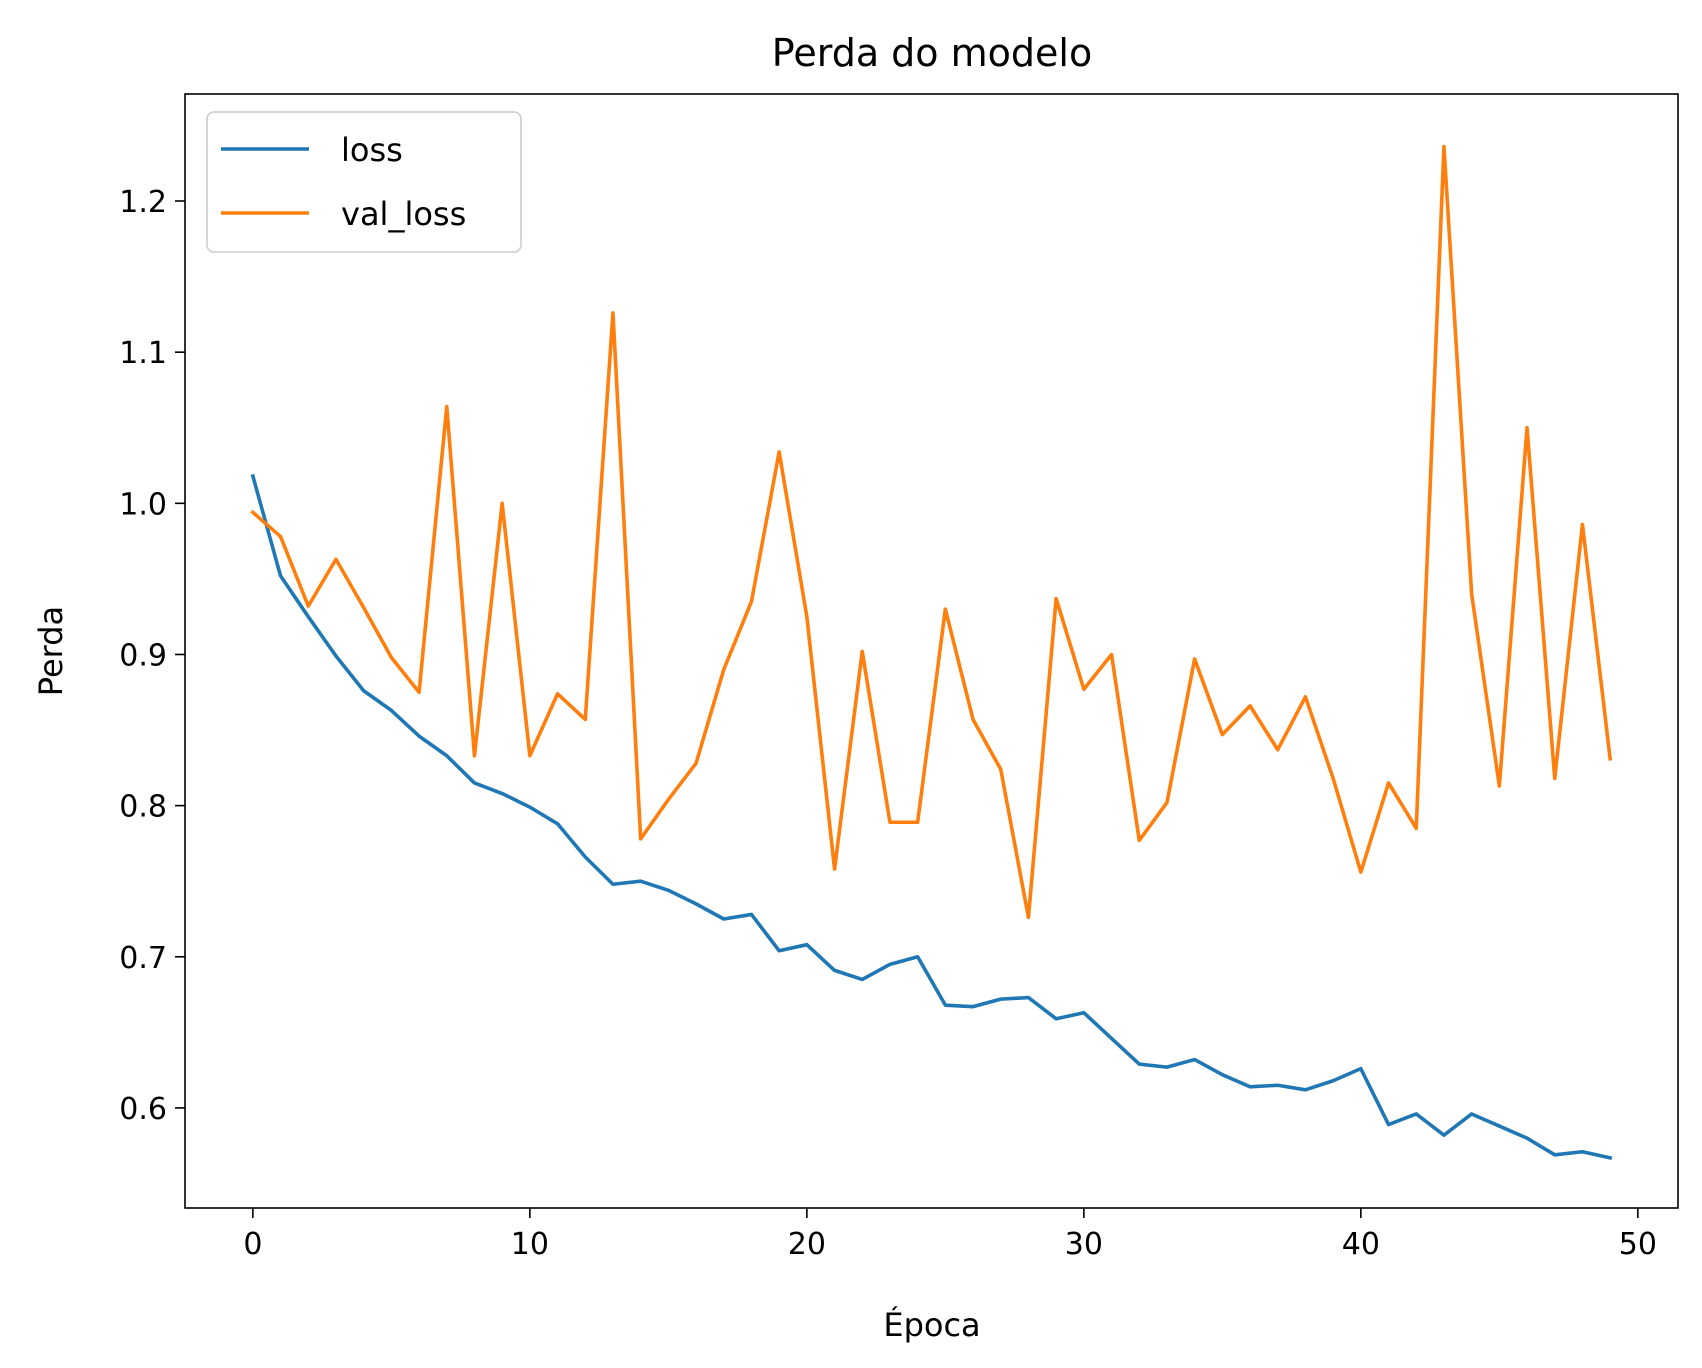 This screenshot has height=1368, width=1702. Describe the element at coordinates (1638, 1244) in the screenshot. I see `x-tick-label: 50` at that location.